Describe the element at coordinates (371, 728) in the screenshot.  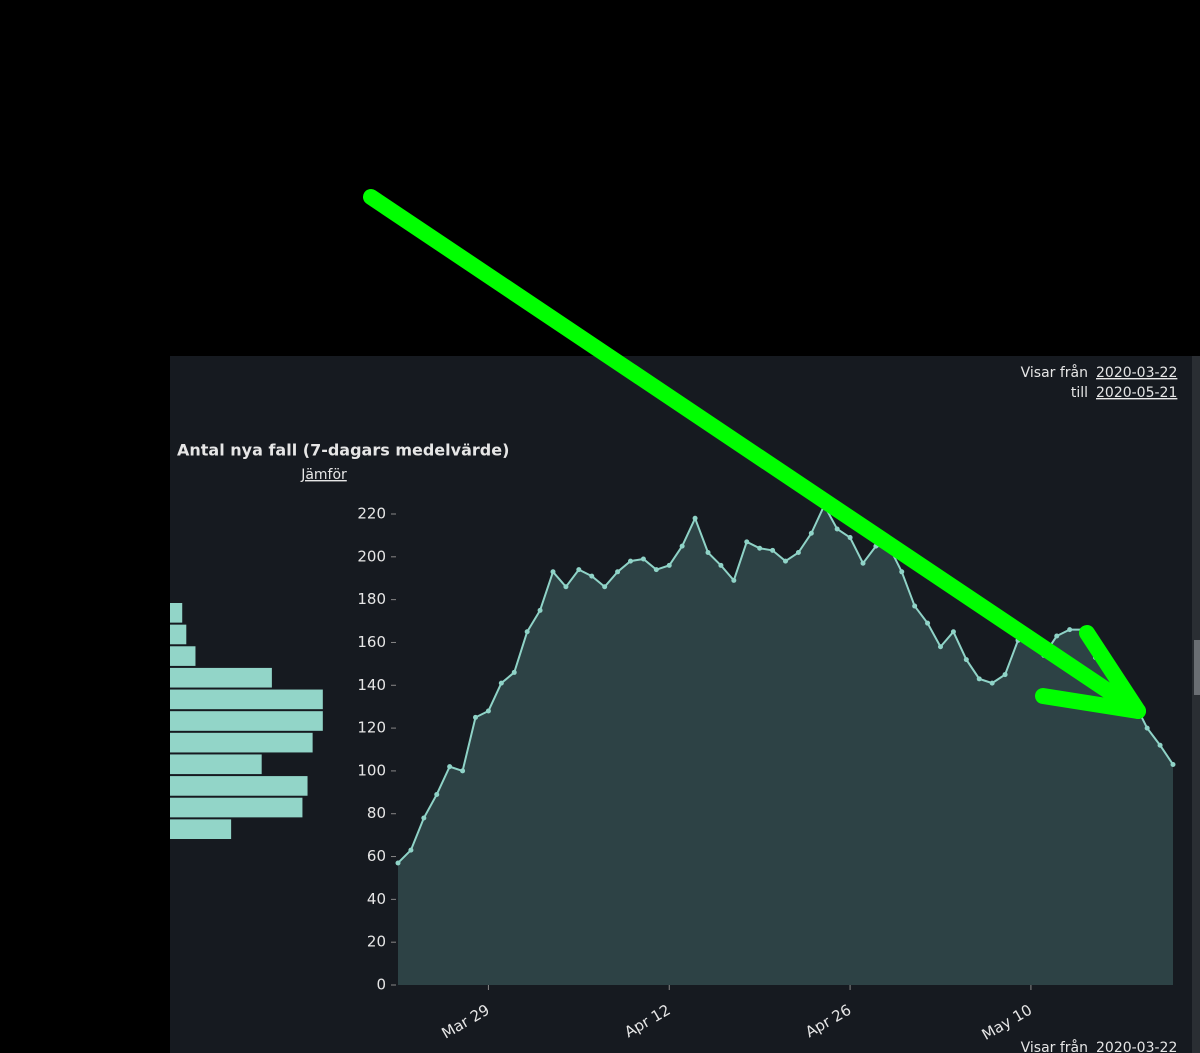
I see `y-tick-label: 120` at that location.